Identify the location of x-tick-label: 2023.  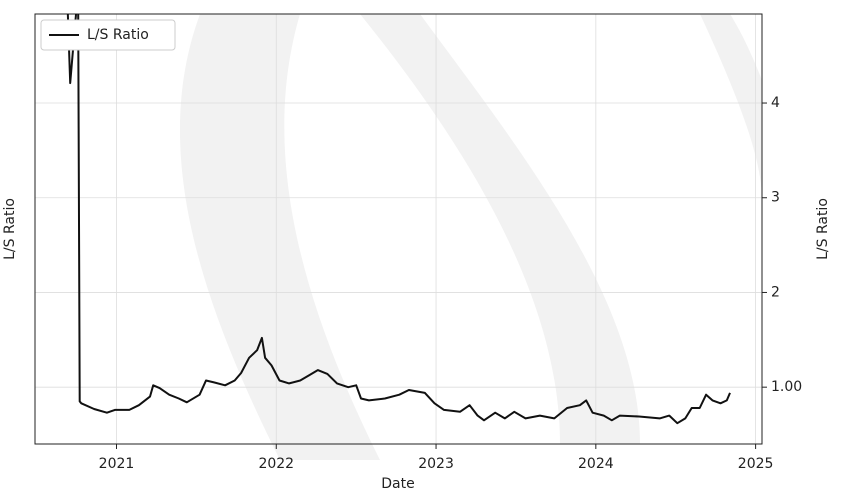
(436, 464).